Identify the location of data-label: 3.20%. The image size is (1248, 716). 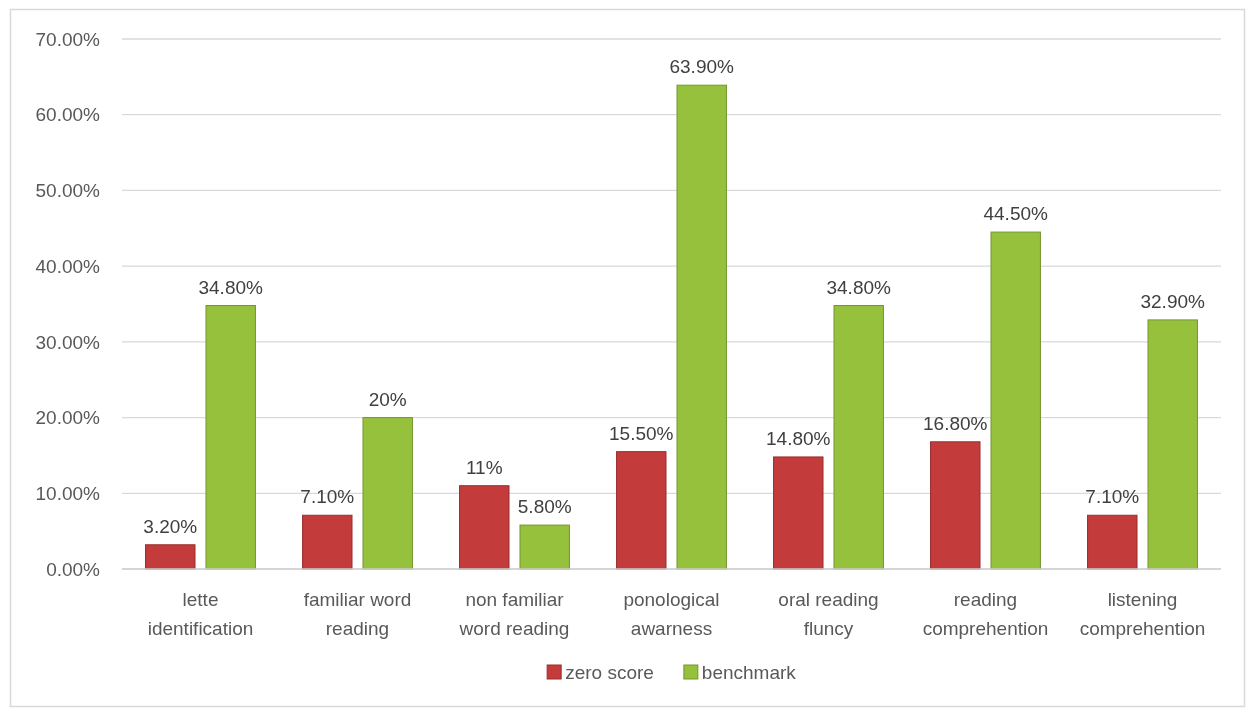
(170, 526).